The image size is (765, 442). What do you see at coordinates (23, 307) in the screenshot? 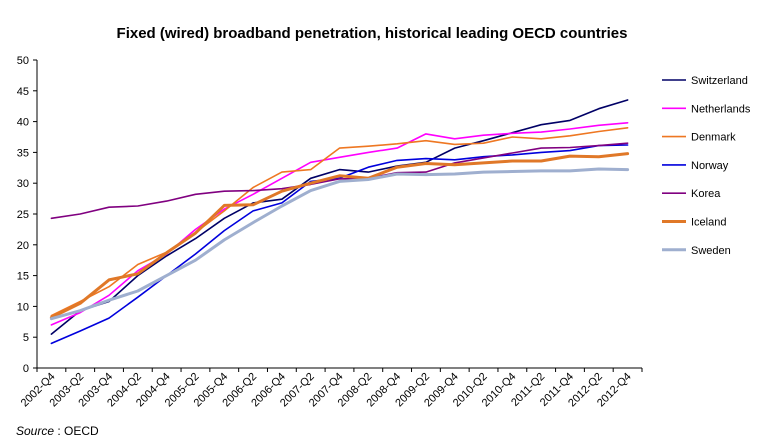
I see `y-tick-label: 10` at bounding box center [23, 307].